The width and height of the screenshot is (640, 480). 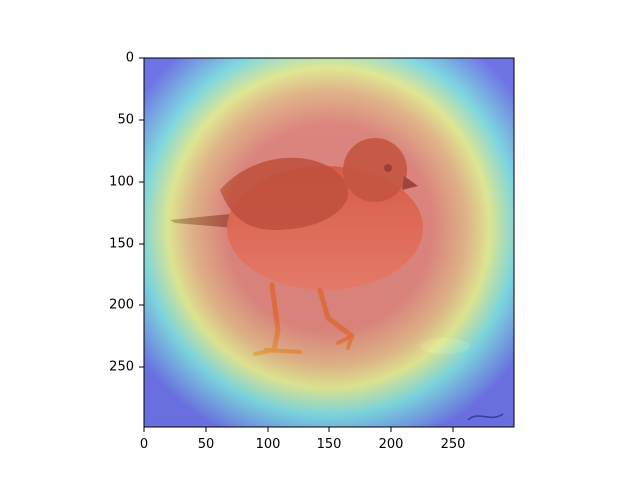 I want to click on y-tick-label: 50, so click(x=125, y=120).